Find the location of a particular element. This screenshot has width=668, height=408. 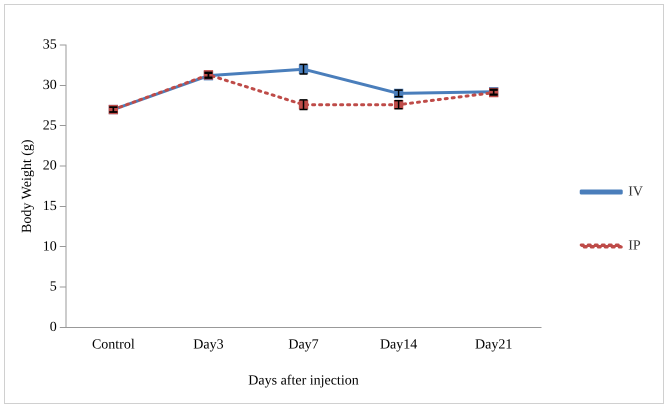

x-axis-title: Days after injection is located at coordinates (303, 380).